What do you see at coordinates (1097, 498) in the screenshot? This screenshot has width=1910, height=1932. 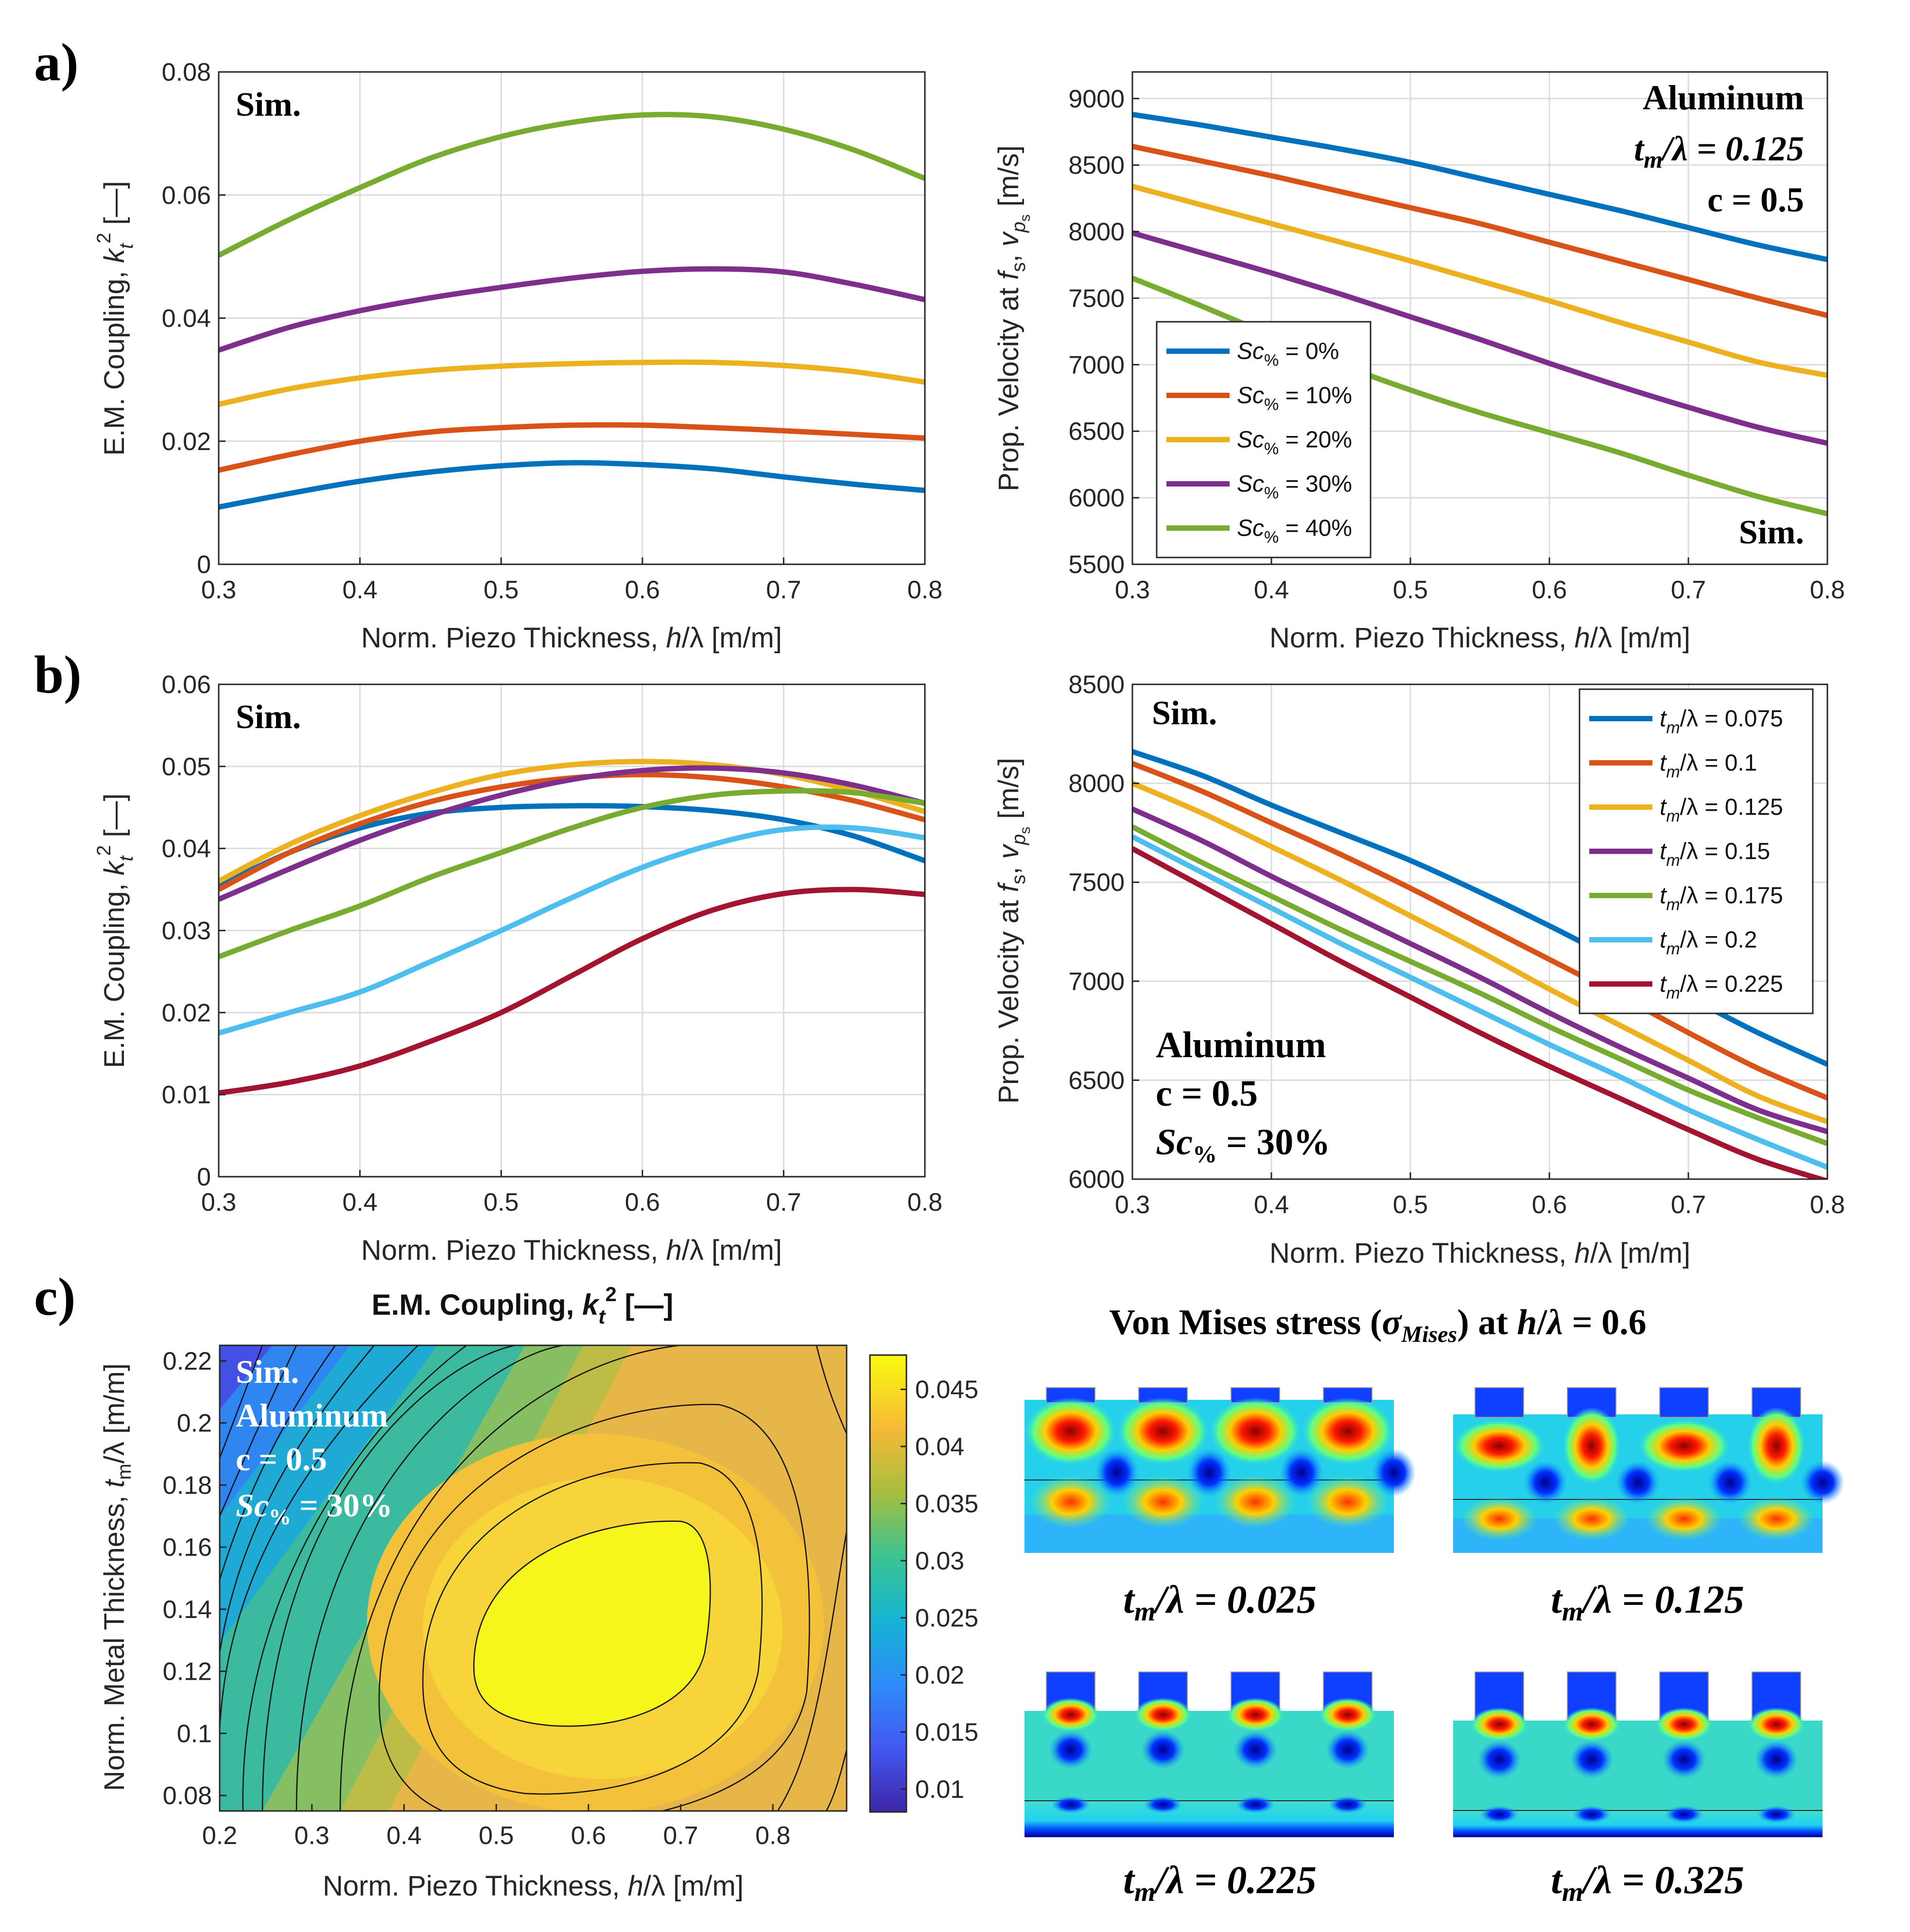 I see `y-tick-label: 6000` at bounding box center [1097, 498].